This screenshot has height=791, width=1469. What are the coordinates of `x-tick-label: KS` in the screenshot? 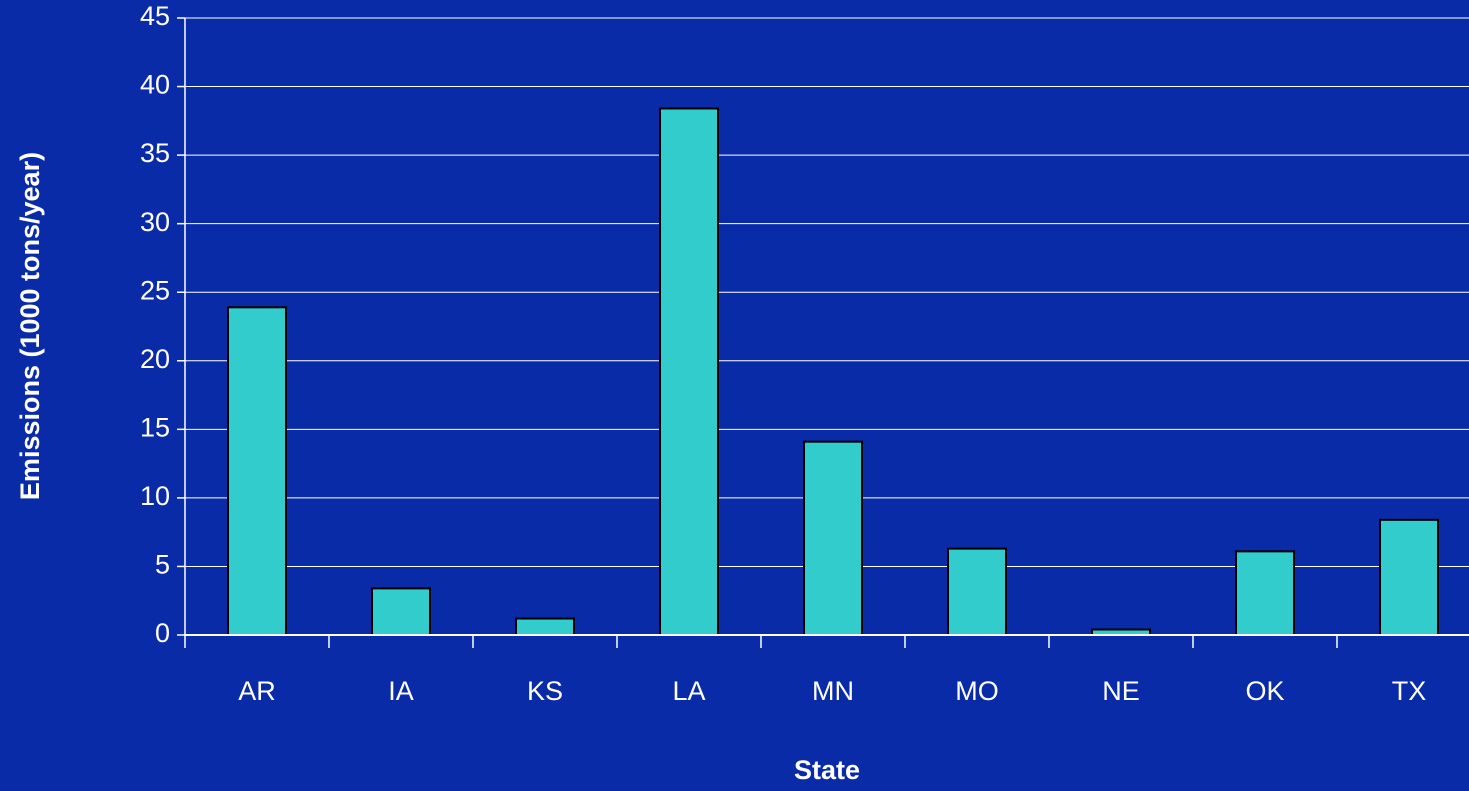 It's located at (545, 691).